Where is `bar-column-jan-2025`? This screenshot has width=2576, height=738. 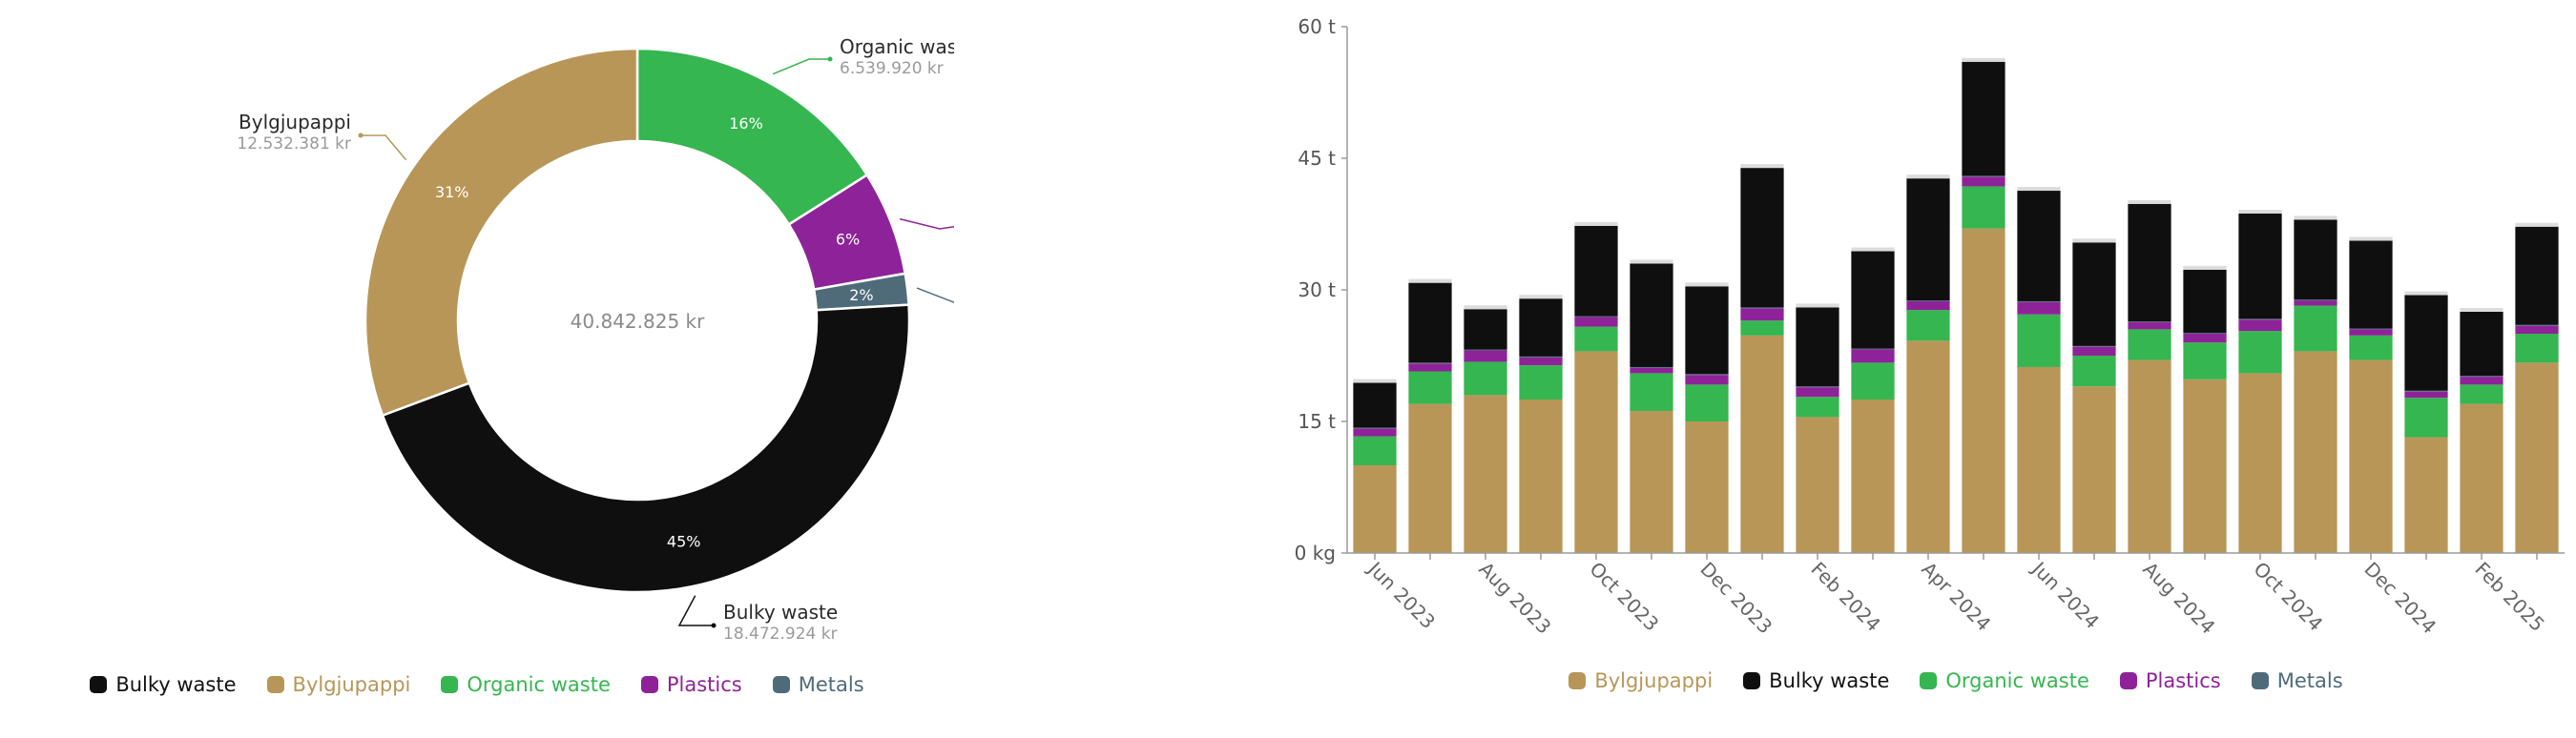
bar-column-jan-2025 is located at coordinates (2426, 422).